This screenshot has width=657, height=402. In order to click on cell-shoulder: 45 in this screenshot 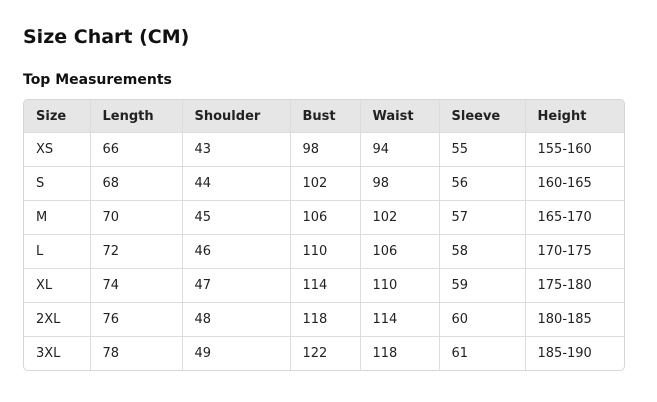, I will do `click(236, 217)`.